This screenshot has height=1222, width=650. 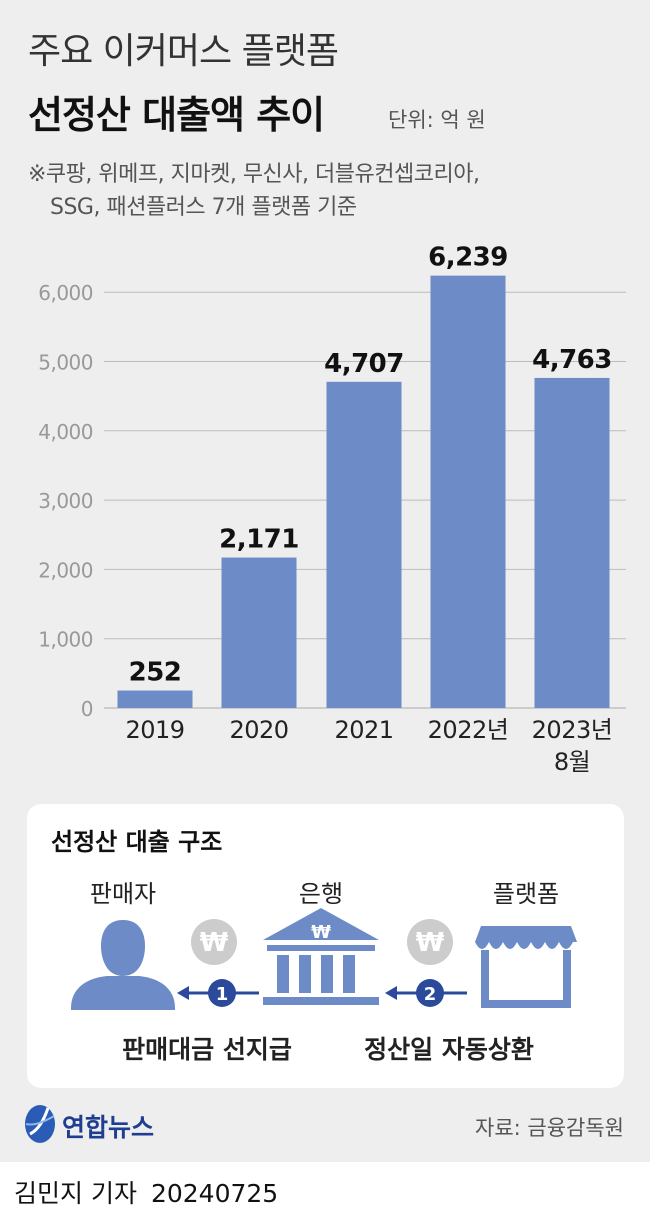 What do you see at coordinates (203, 207) in the screenshot?
I see `footnote-line2: SSG, 패션플러스 7개 플랫폼 기준` at bounding box center [203, 207].